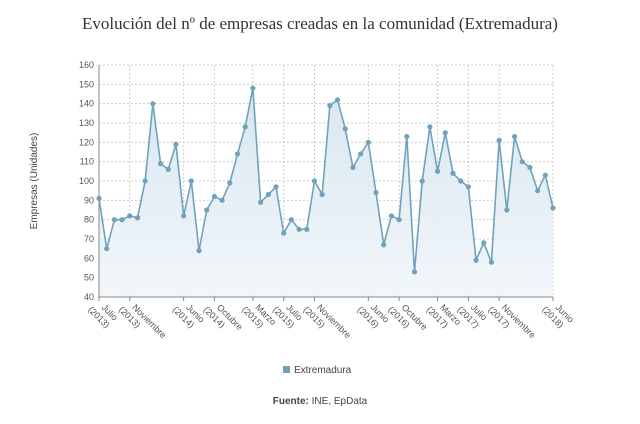 The width and height of the screenshot is (640, 424). I want to click on y-tick-label: 50, so click(89, 278).